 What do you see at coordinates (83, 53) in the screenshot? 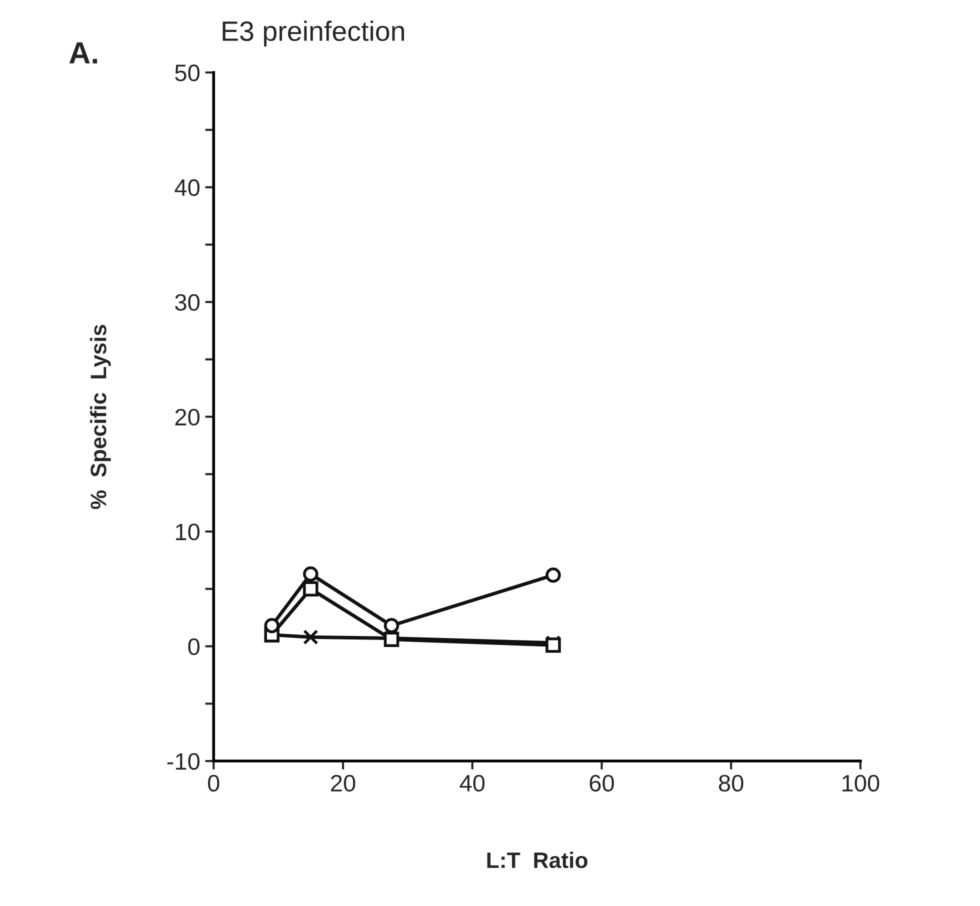
I see `text: A.` at bounding box center [83, 53].